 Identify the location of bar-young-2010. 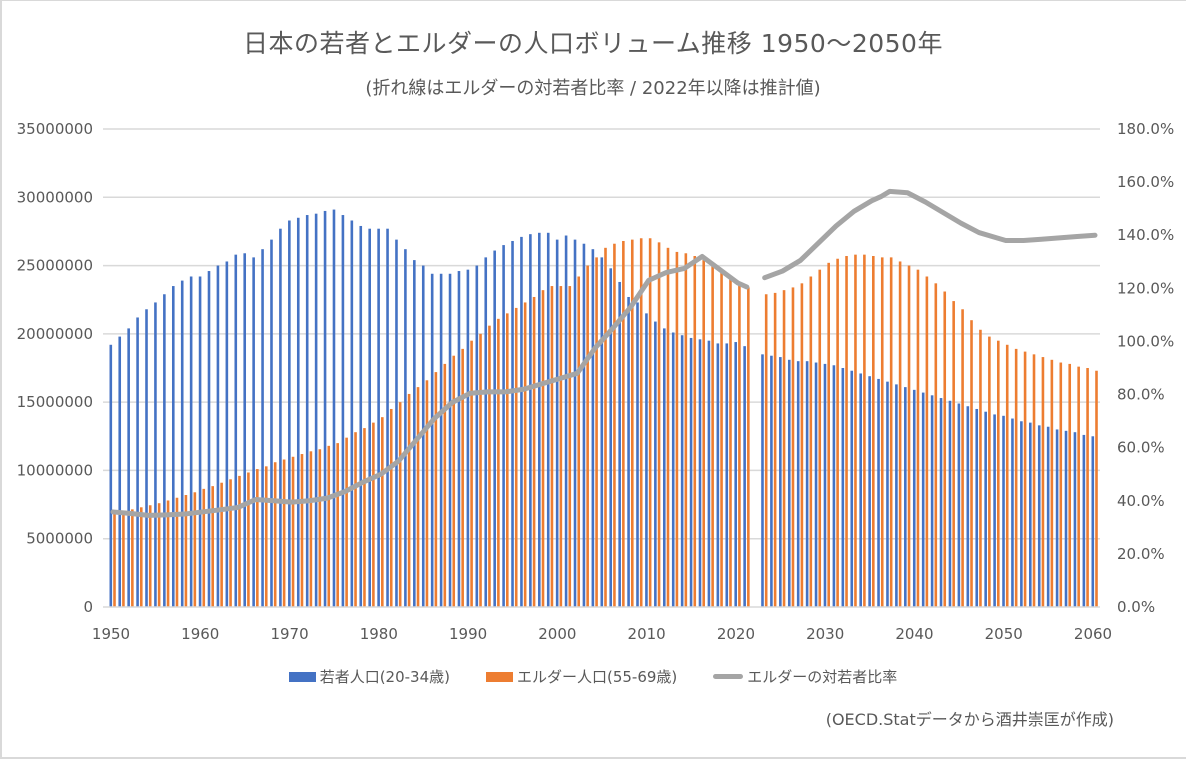
(646, 460).